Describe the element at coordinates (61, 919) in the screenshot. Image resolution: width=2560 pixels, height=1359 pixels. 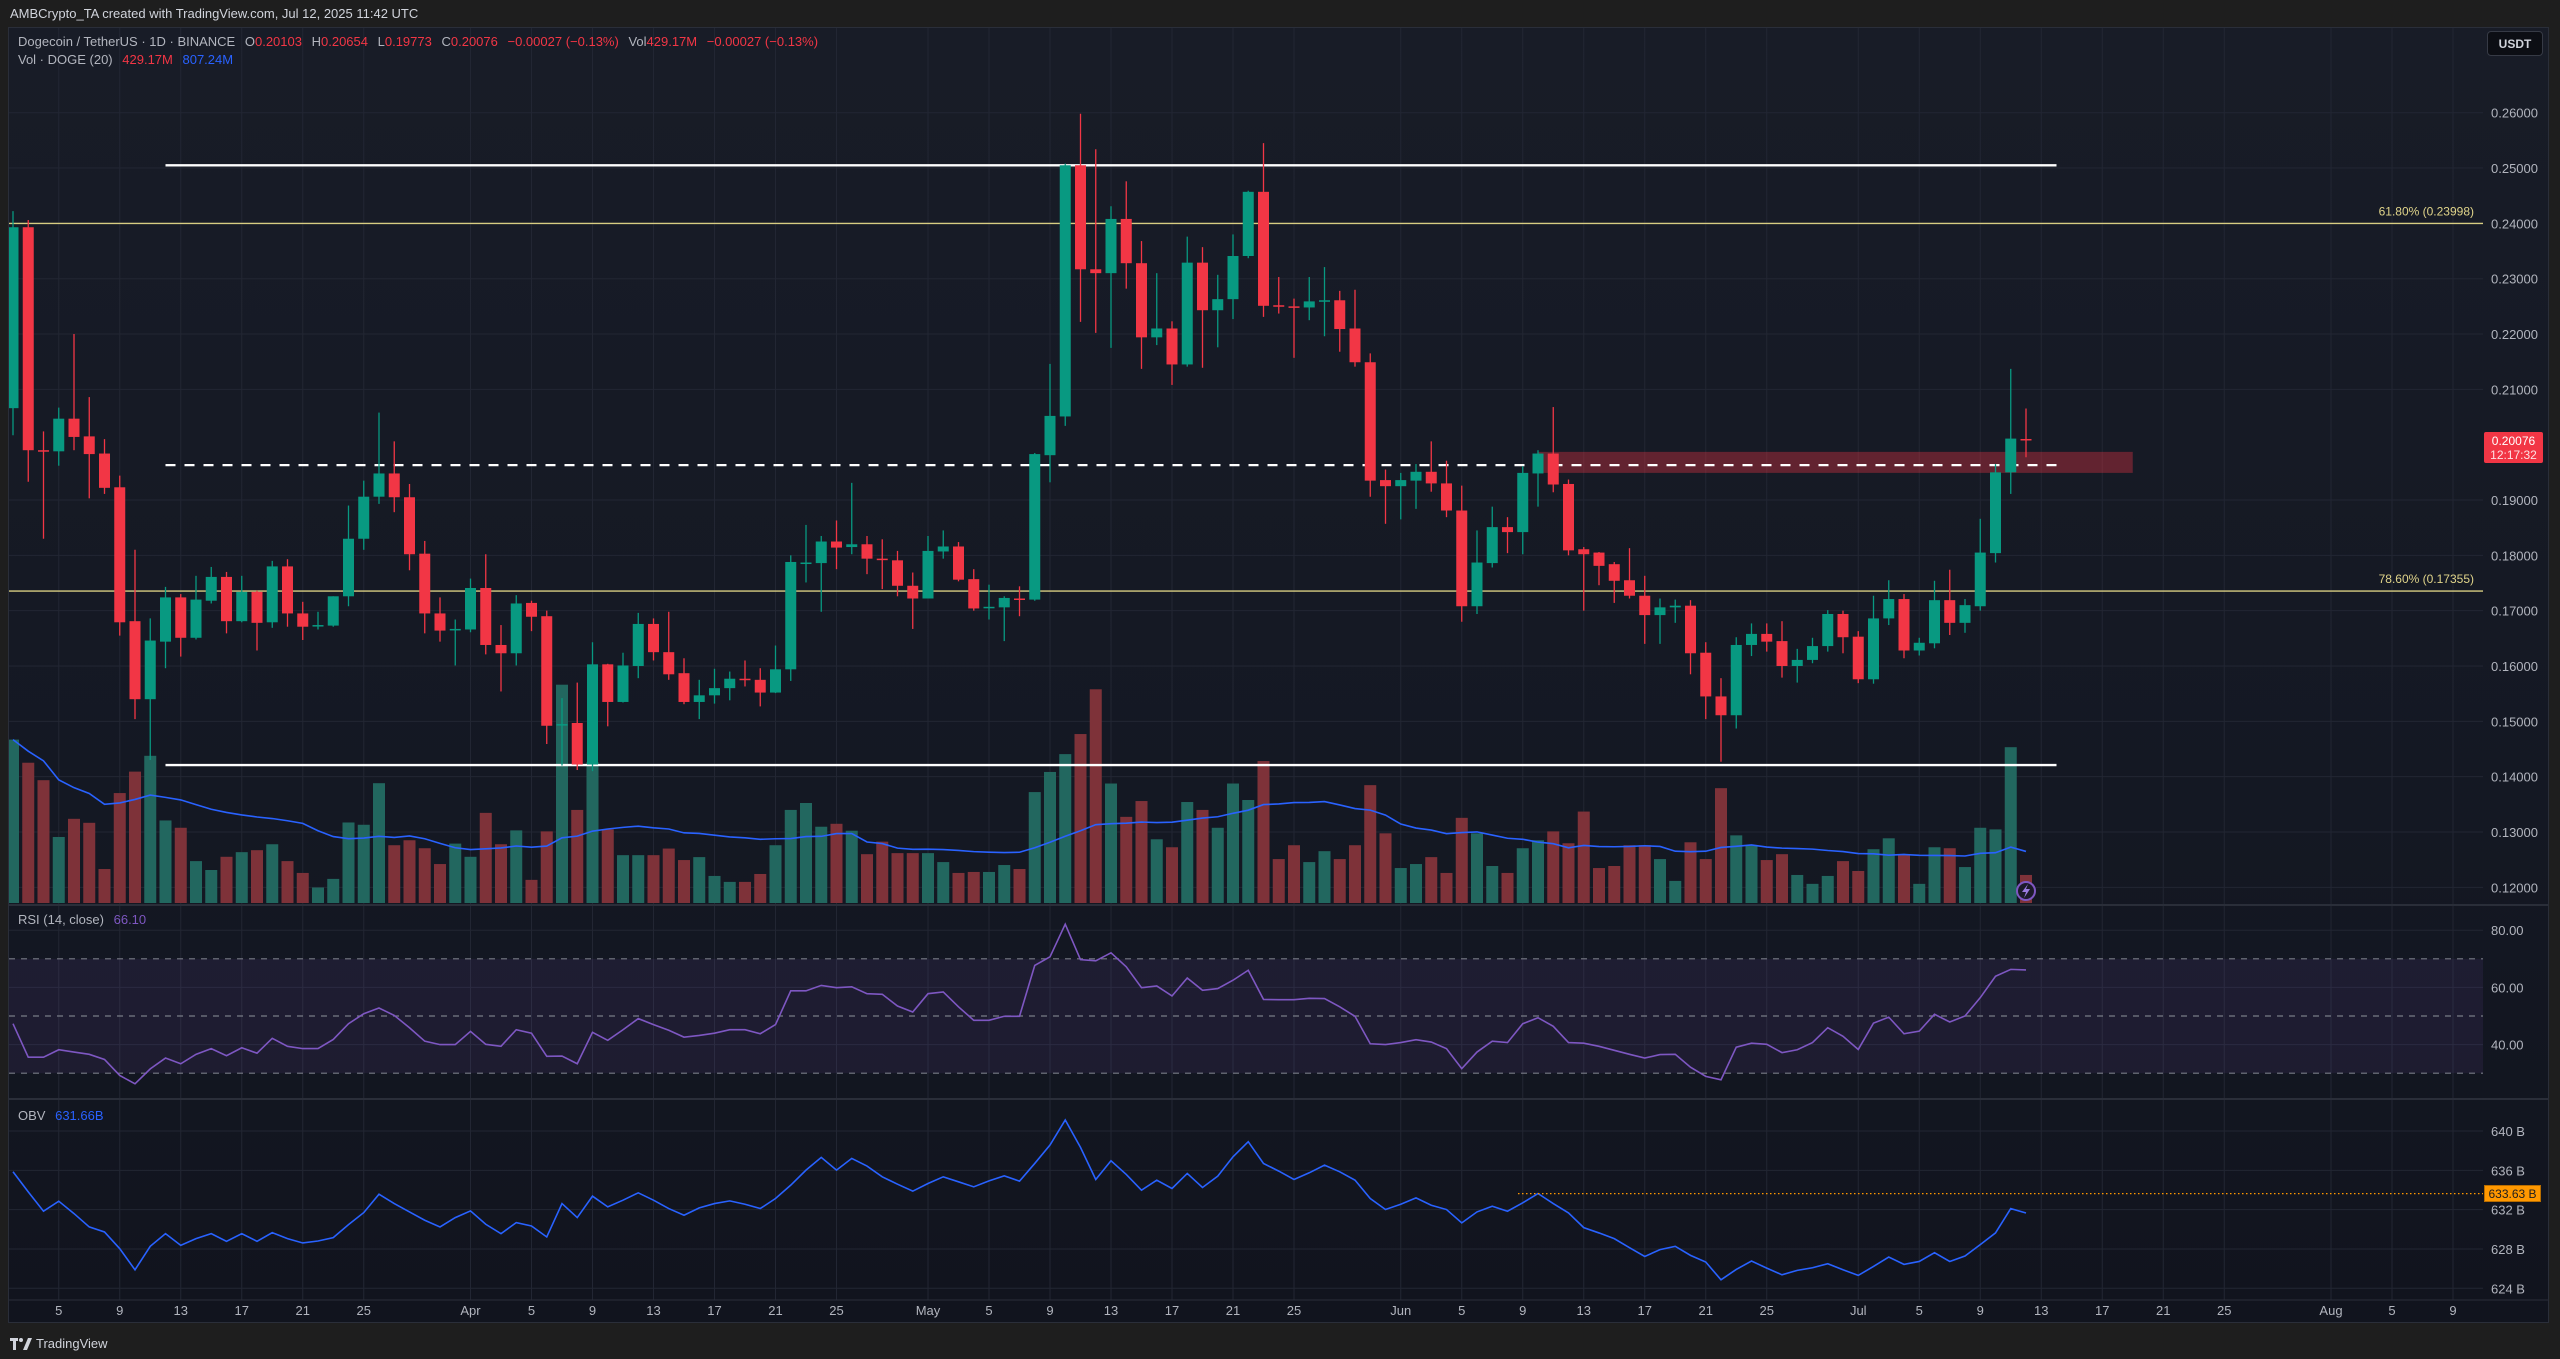
I see `rsi-indicator-name: RSI (14, close)` at that location.